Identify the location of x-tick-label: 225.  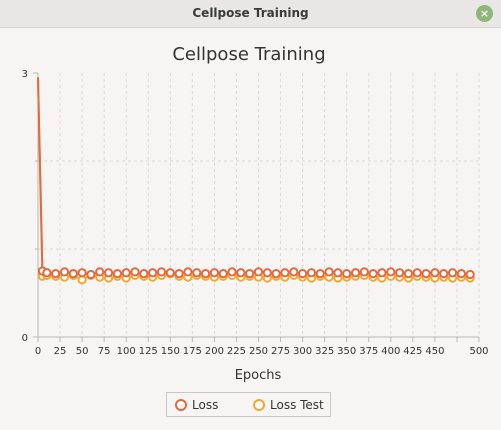
(236, 351).